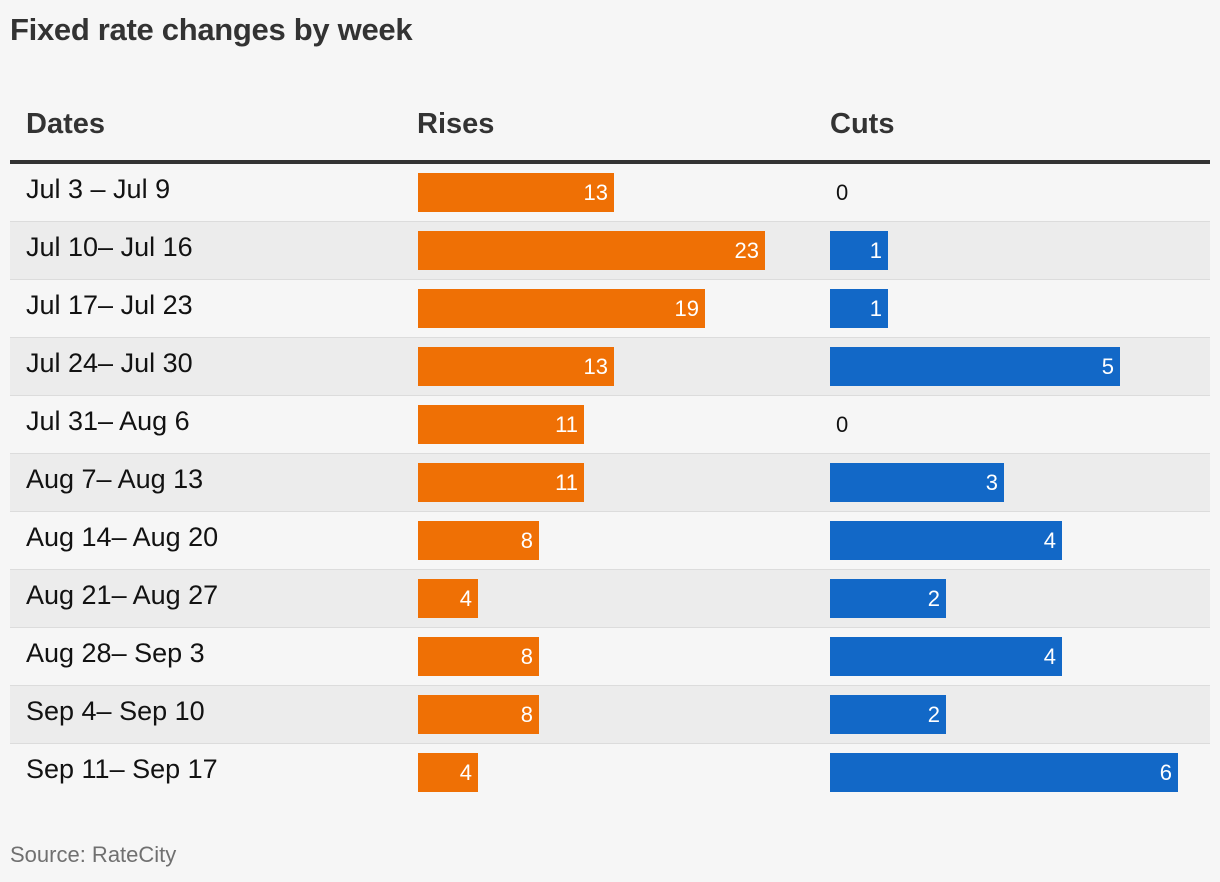  I want to click on cut-bar: 6, so click(1004, 772).